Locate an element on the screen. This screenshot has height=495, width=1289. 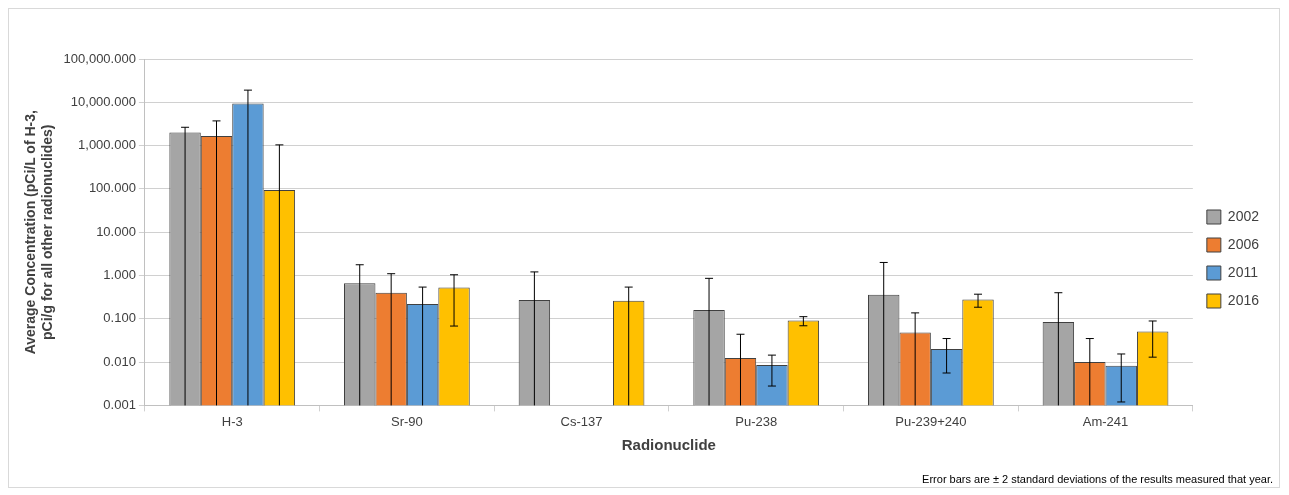
x-tick-label: Am-241 is located at coordinates (1105, 421).